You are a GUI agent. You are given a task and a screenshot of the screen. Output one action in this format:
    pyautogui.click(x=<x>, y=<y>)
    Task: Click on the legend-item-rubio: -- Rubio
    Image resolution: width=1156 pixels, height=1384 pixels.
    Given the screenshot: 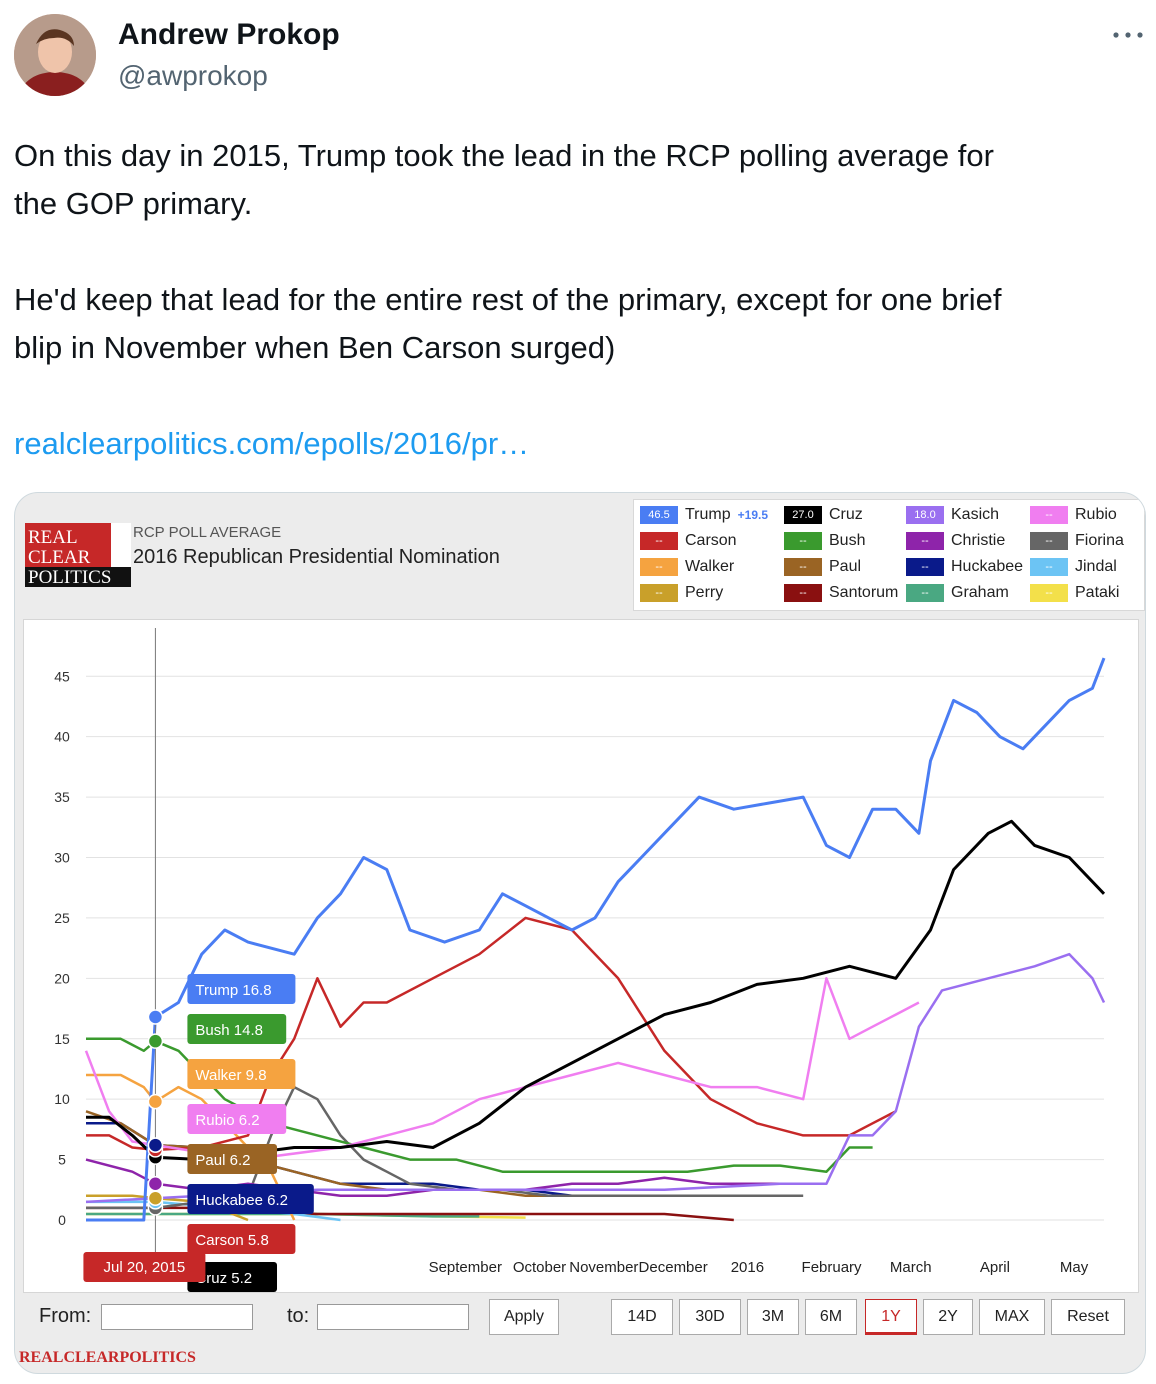 What is the action you would take?
    pyautogui.click(x=1073, y=516)
    